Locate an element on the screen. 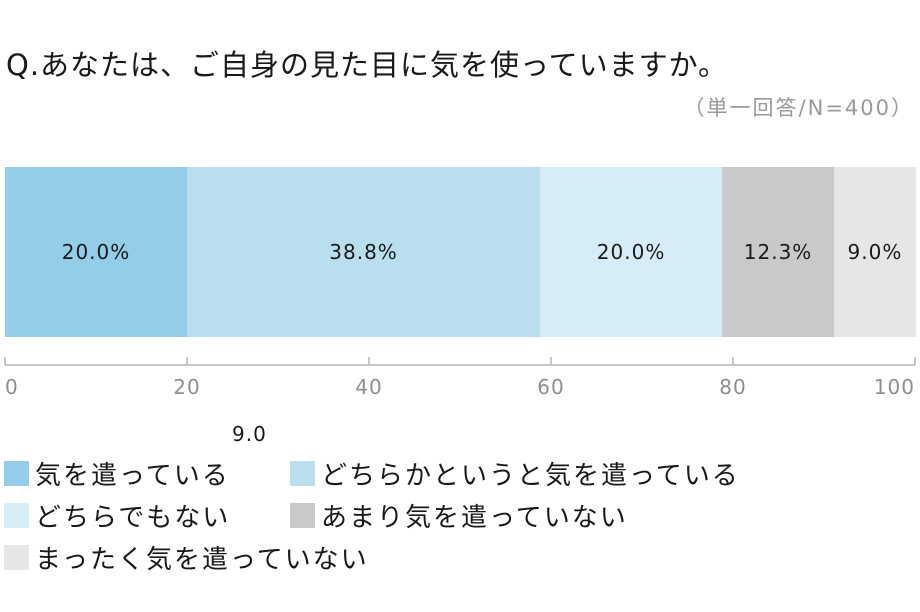 This screenshot has width=920, height=612. legend-label: あまり気を遣っていない is located at coordinates (474, 517).